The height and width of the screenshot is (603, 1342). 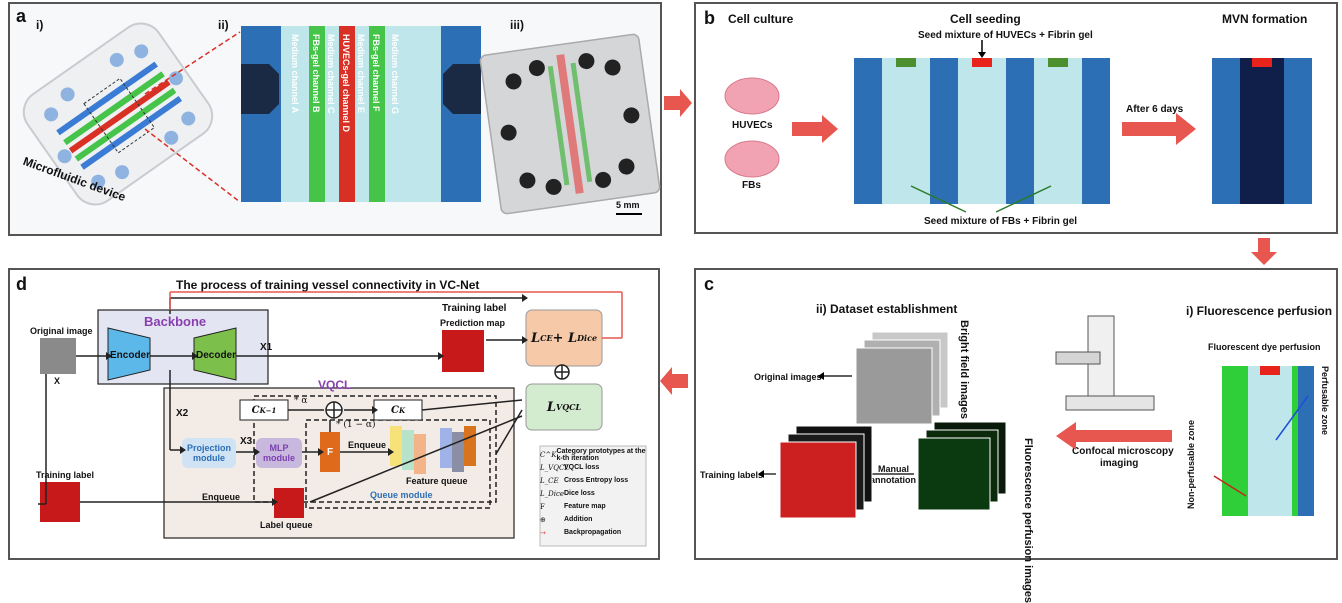 What do you see at coordinates (330, 452) in the screenshot?
I see `f-box: F` at bounding box center [330, 452].